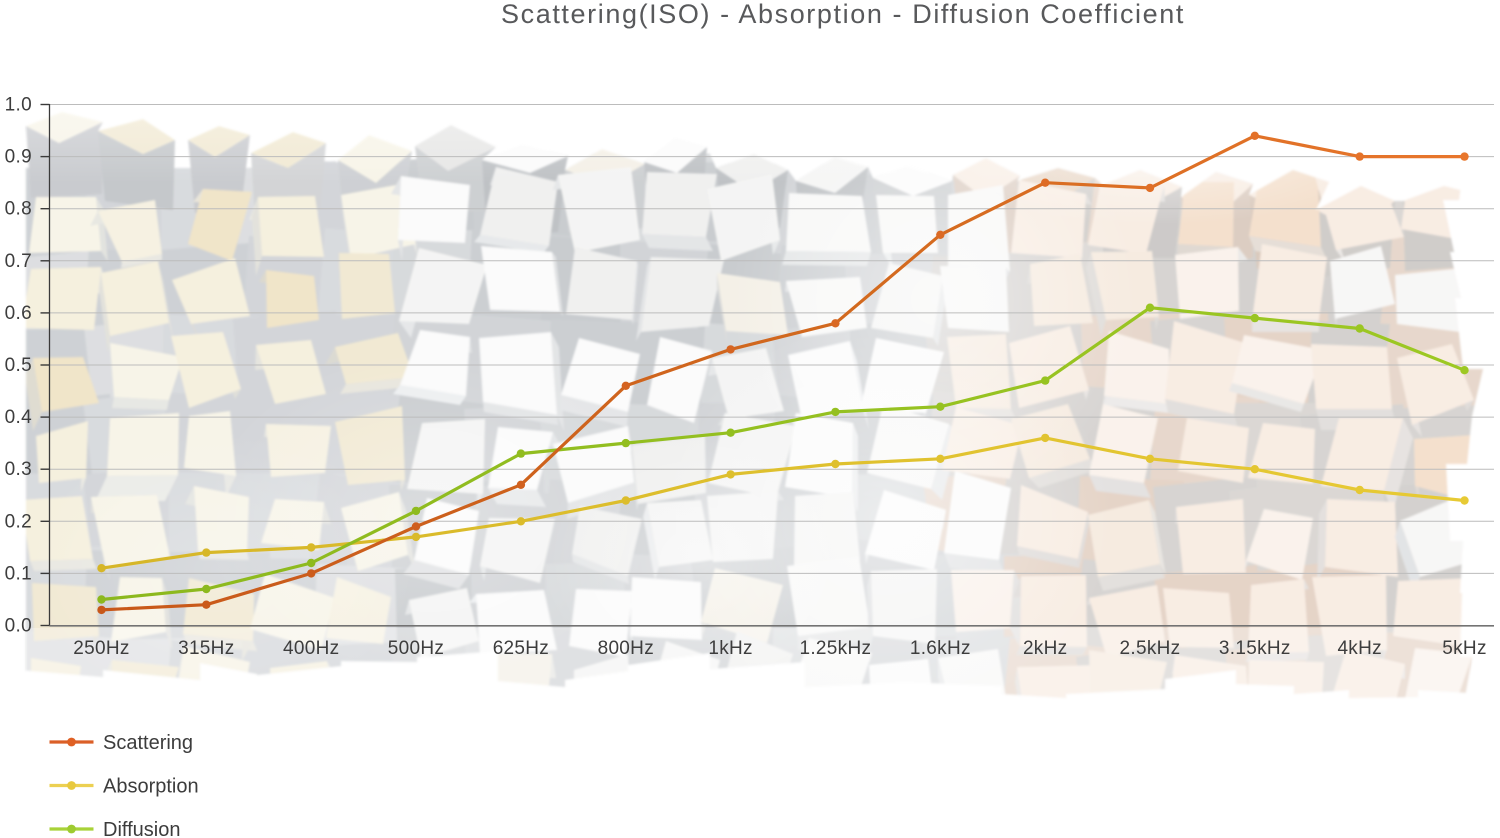 This screenshot has width=1500, height=838. I want to click on svg-text: 0.7, so click(18, 261).